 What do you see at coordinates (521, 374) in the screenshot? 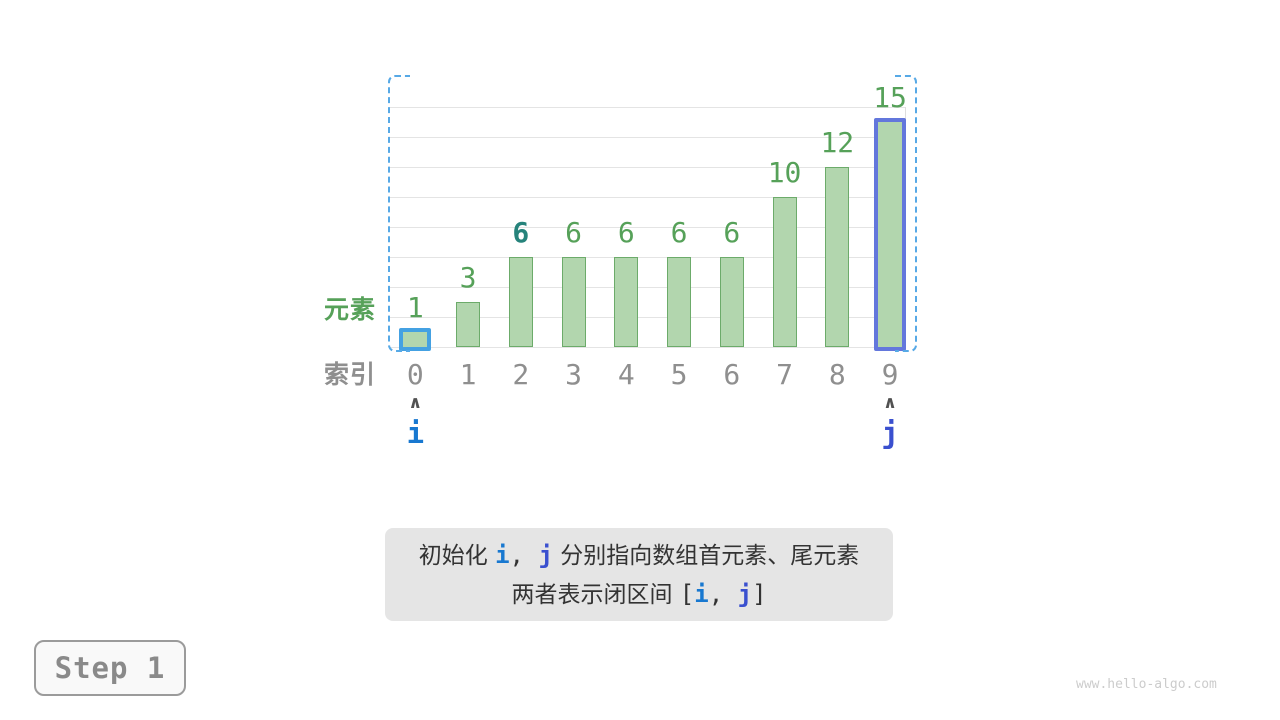
I see `index-label: 2` at bounding box center [521, 374].